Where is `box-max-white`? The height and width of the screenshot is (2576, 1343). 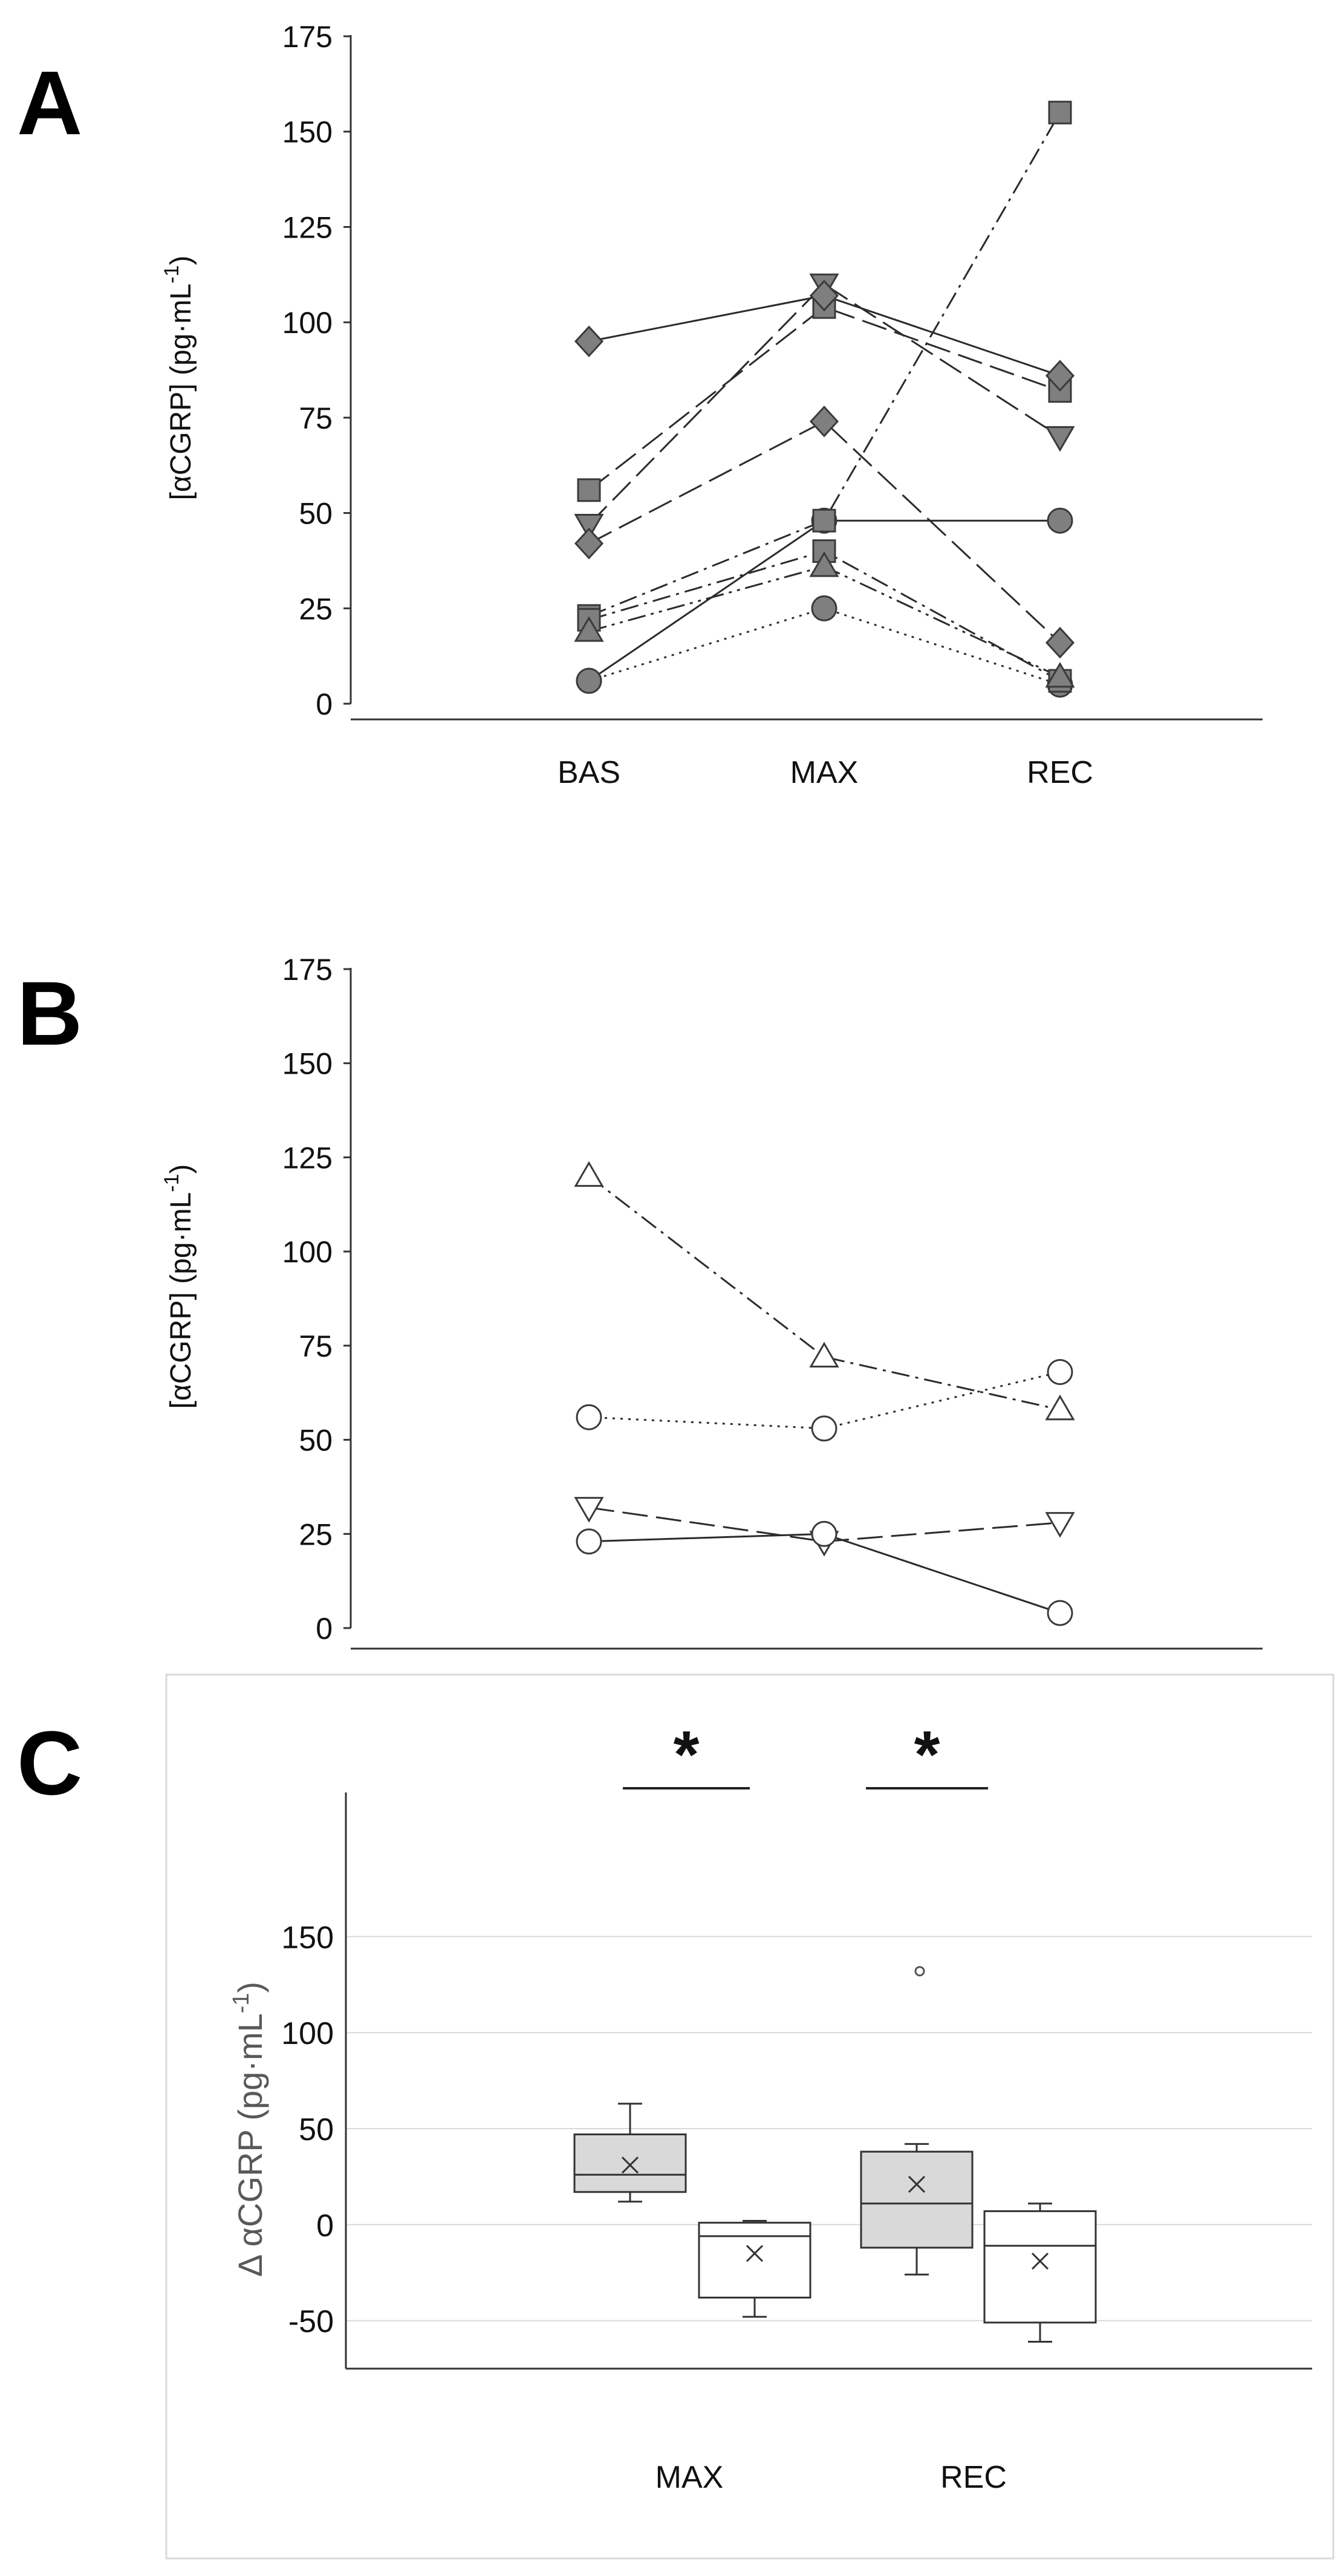
box-max-white is located at coordinates (755, 2269).